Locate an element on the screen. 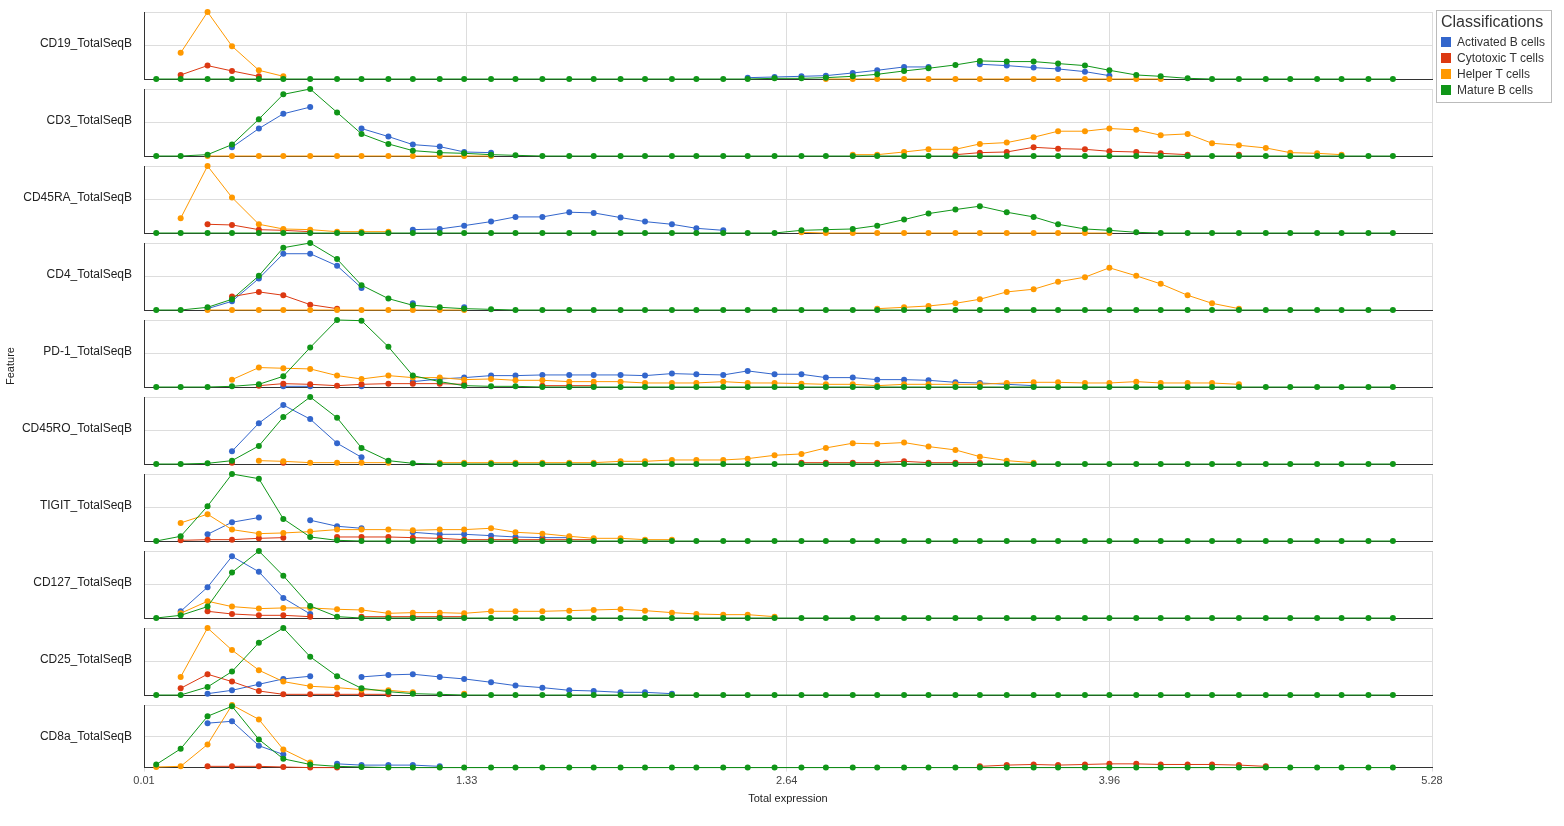 This screenshot has width=1564, height=826. text: CD127_TotalSeqB is located at coordinates (82, 582).